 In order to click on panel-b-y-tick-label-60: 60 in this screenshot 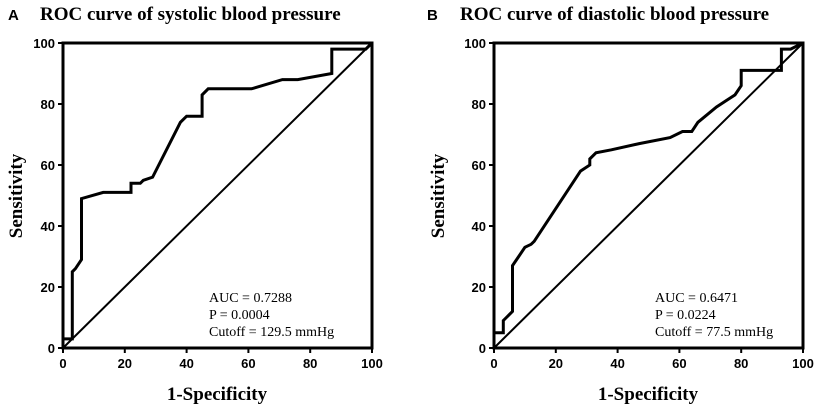, I will do `click(479, 165)`.